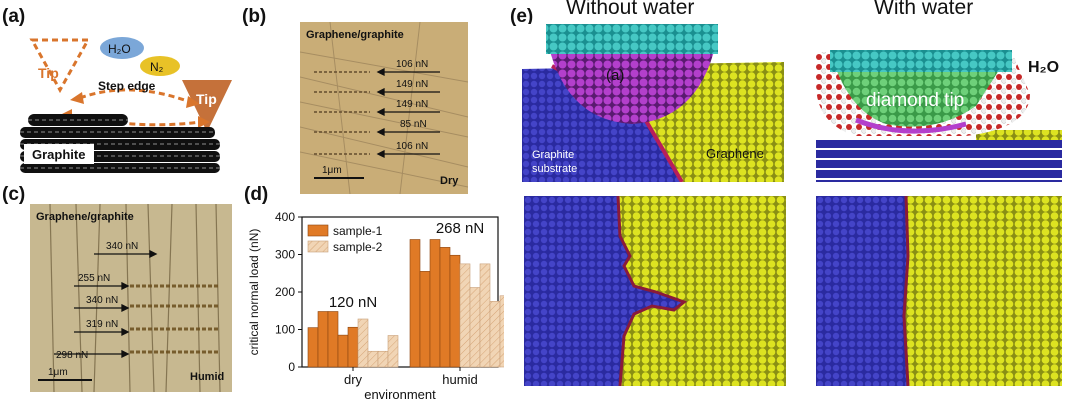  I want to click on panel-b-load-4: 85 nN, so click(413, 124).